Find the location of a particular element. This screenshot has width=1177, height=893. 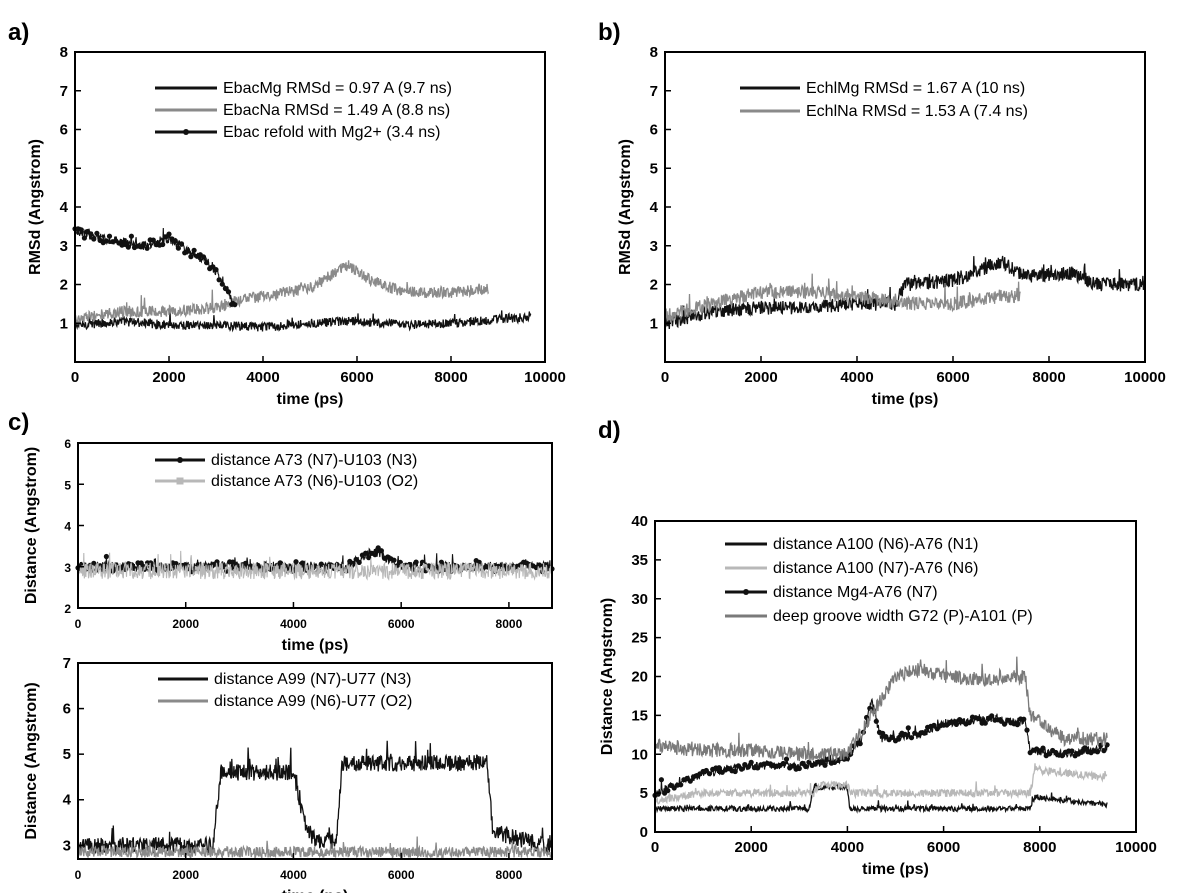

legend-label: distance A73 (N7)-U103 (N3) is located at coordinates (314, 460).